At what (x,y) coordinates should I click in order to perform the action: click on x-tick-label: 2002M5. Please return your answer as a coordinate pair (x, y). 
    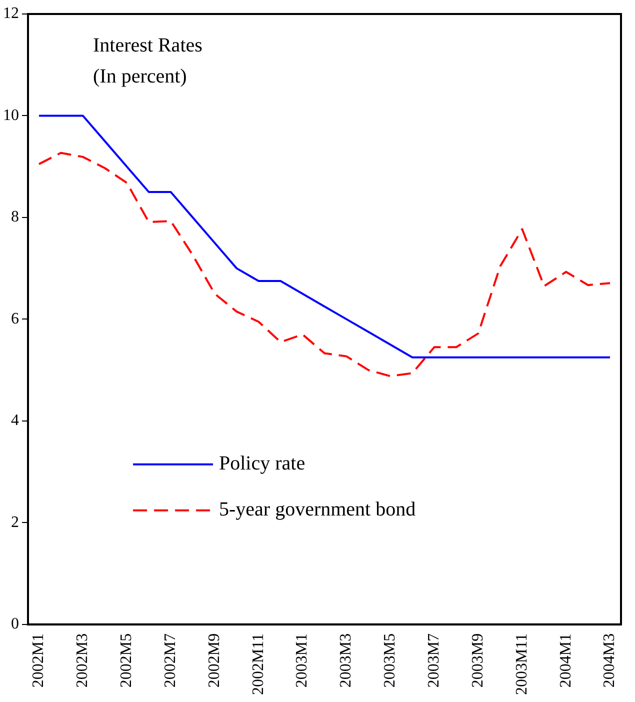
    Looking at the image, I should click on (127, 660).